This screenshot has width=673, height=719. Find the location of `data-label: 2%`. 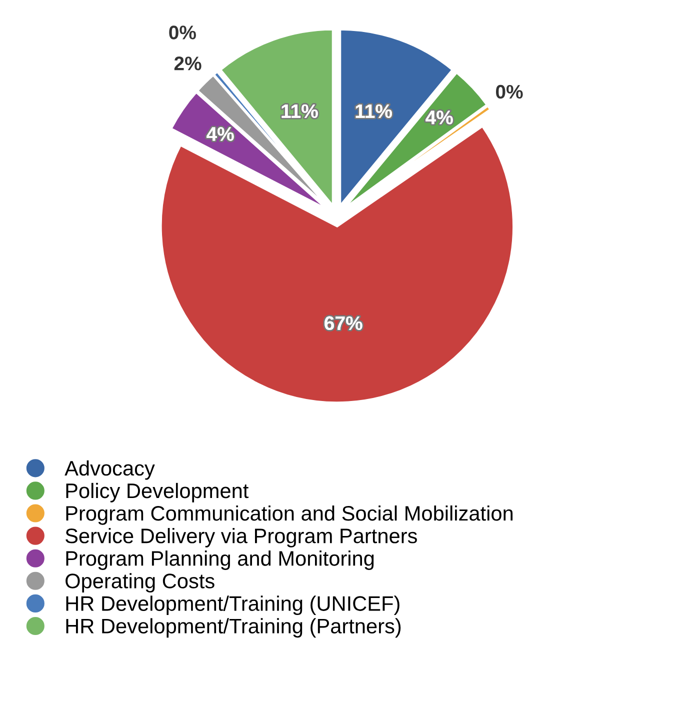

data-label: 2% is located at coordinates (188, 63).